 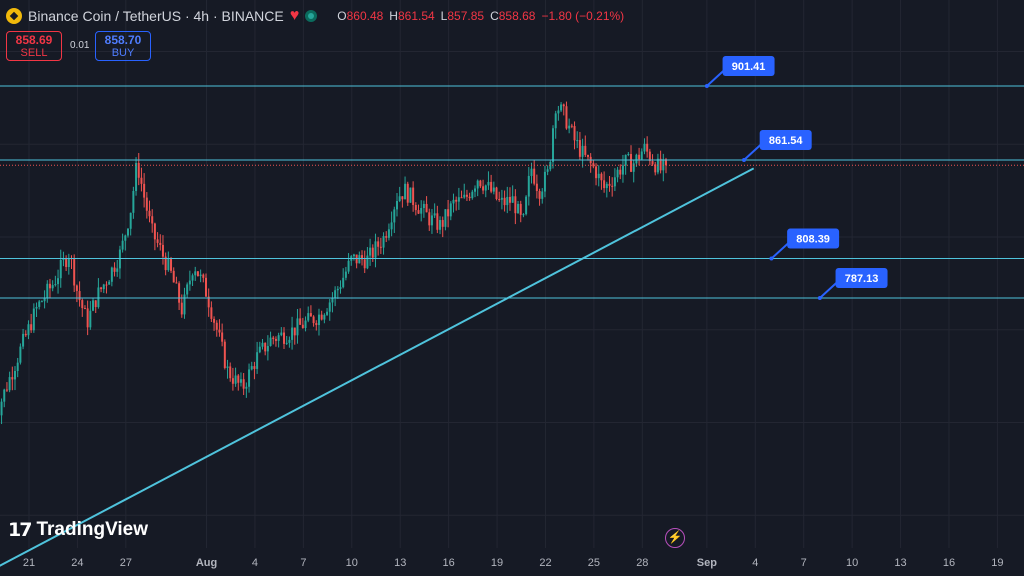 I want to click on time-axis-tick-label: Sep, so click(x=707, y=563).